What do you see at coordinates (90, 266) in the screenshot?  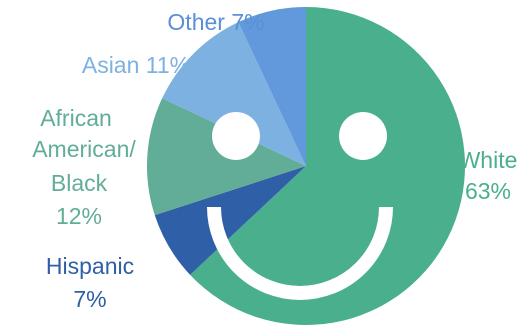 I see `label-hispanic-line1: Hispanic` at bounding box center [90, 266].